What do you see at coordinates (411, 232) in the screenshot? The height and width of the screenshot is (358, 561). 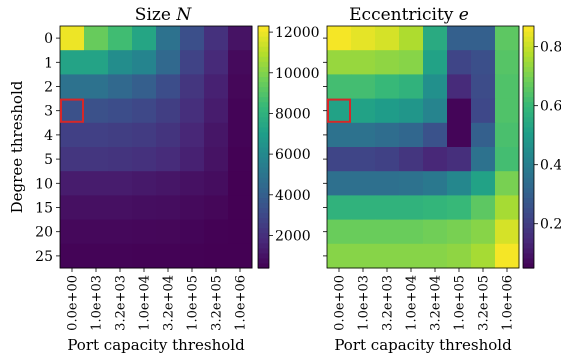 I see `eccentricity-cell-r8-c3` at bounding box center [411, 232].